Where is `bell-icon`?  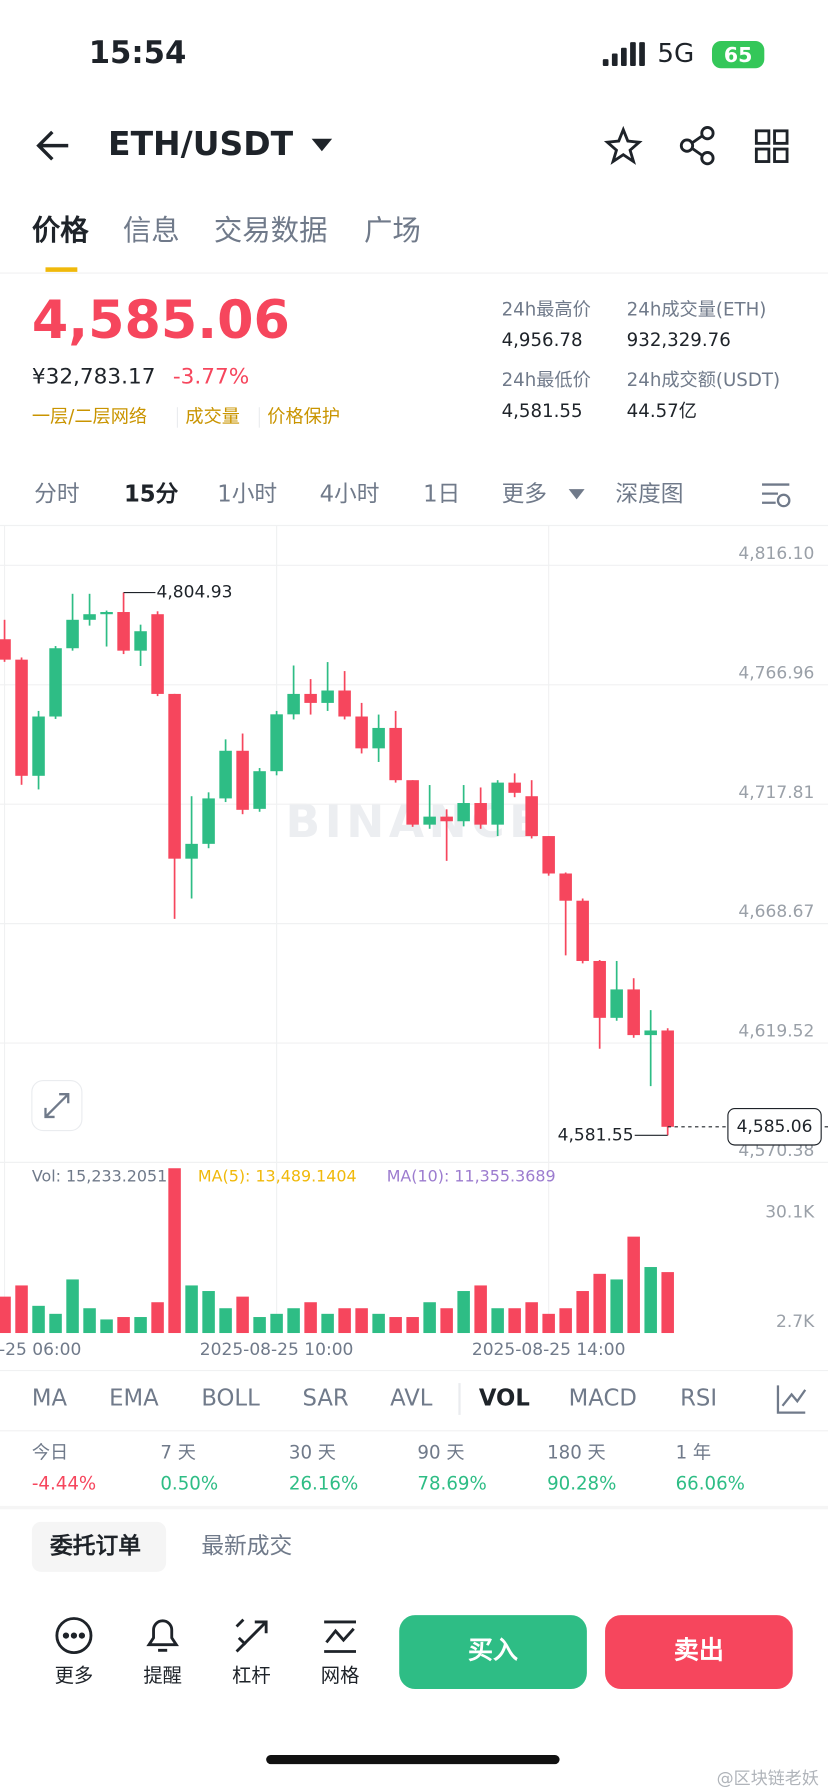
bell-icon is located at coordinates (162, 1635).